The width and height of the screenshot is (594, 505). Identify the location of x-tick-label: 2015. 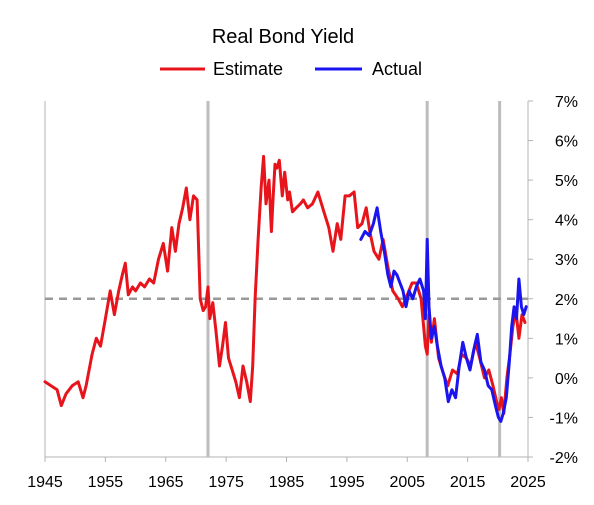
(468, 482).